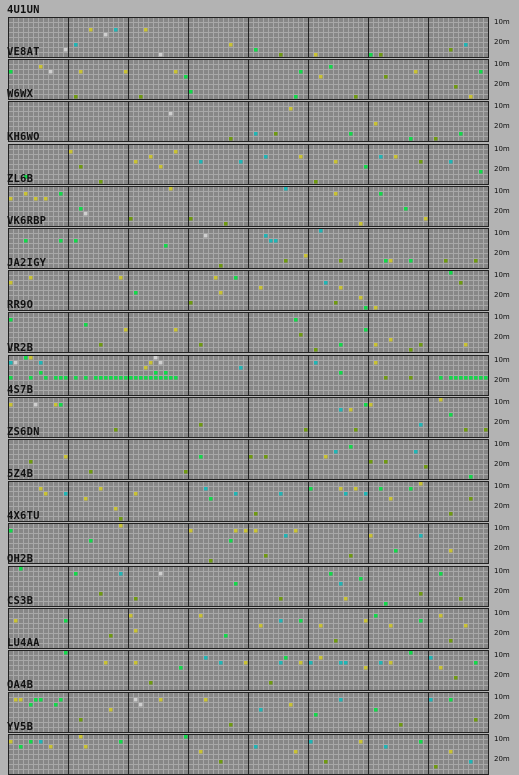 The height and width of the screenshot is (775, 519). What do you see at coordinates (27, 263) in the screenshot?
I see `station-callsign: JA2IGY` at bounding box center [27, 263].